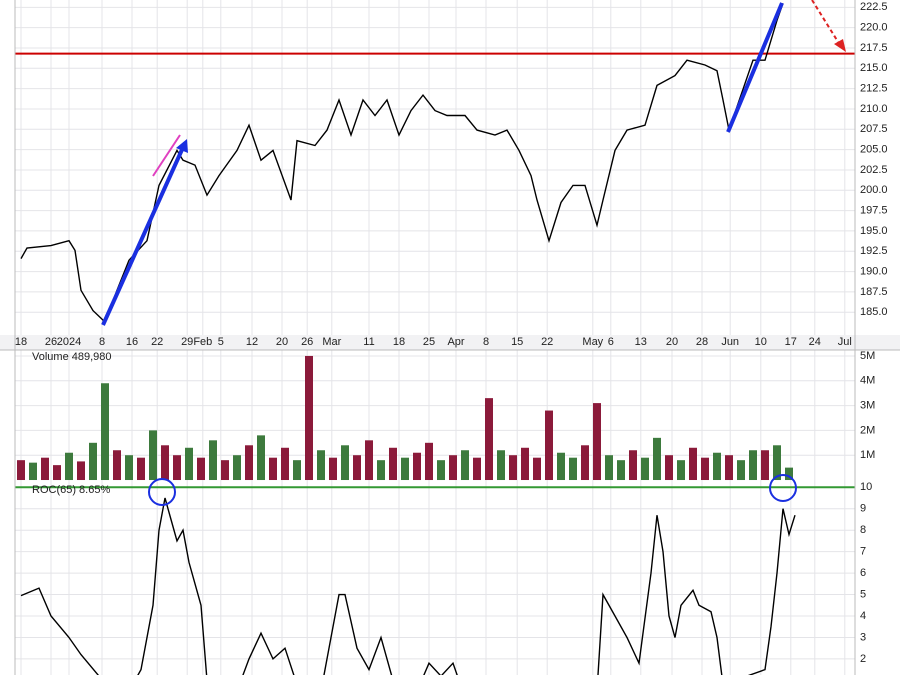 The height and width of the screenshot is (675, 900). I want to click on x-tick-label: 12, so click(252, 342).